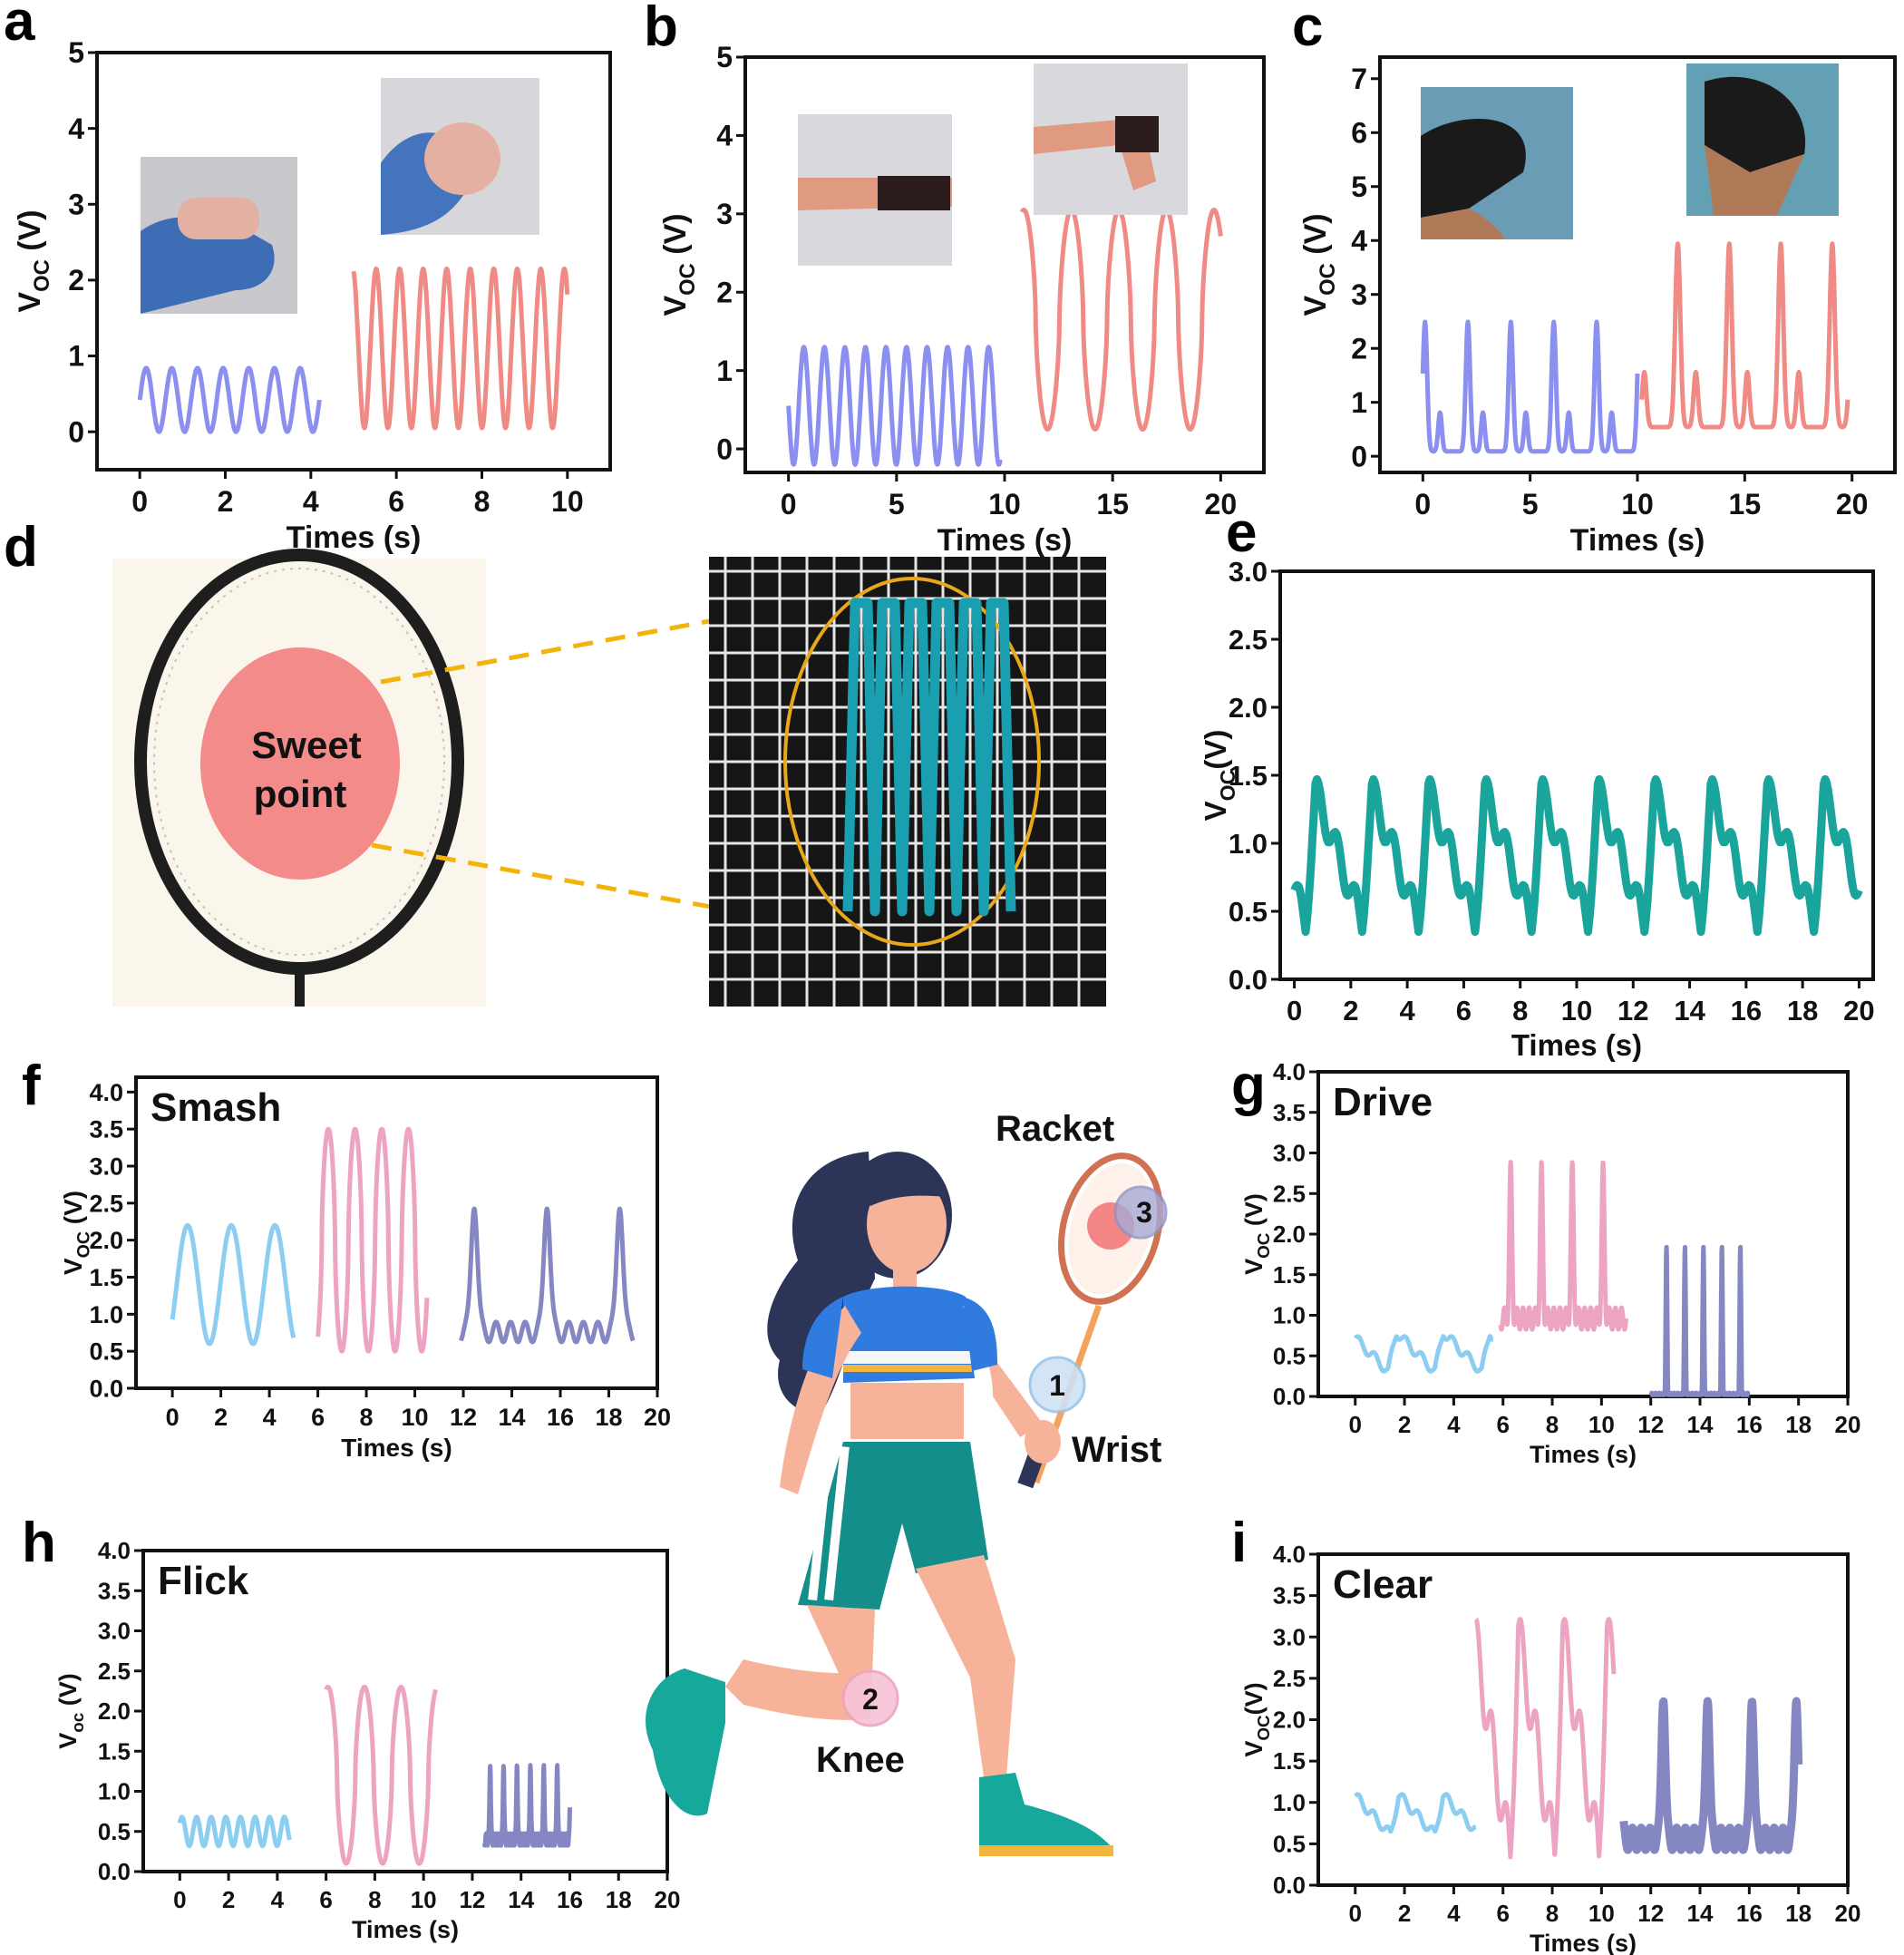 This screenshot has width=1904, height=1955. I want to click on chart-title-i: Clear, so click(1383, 1584).